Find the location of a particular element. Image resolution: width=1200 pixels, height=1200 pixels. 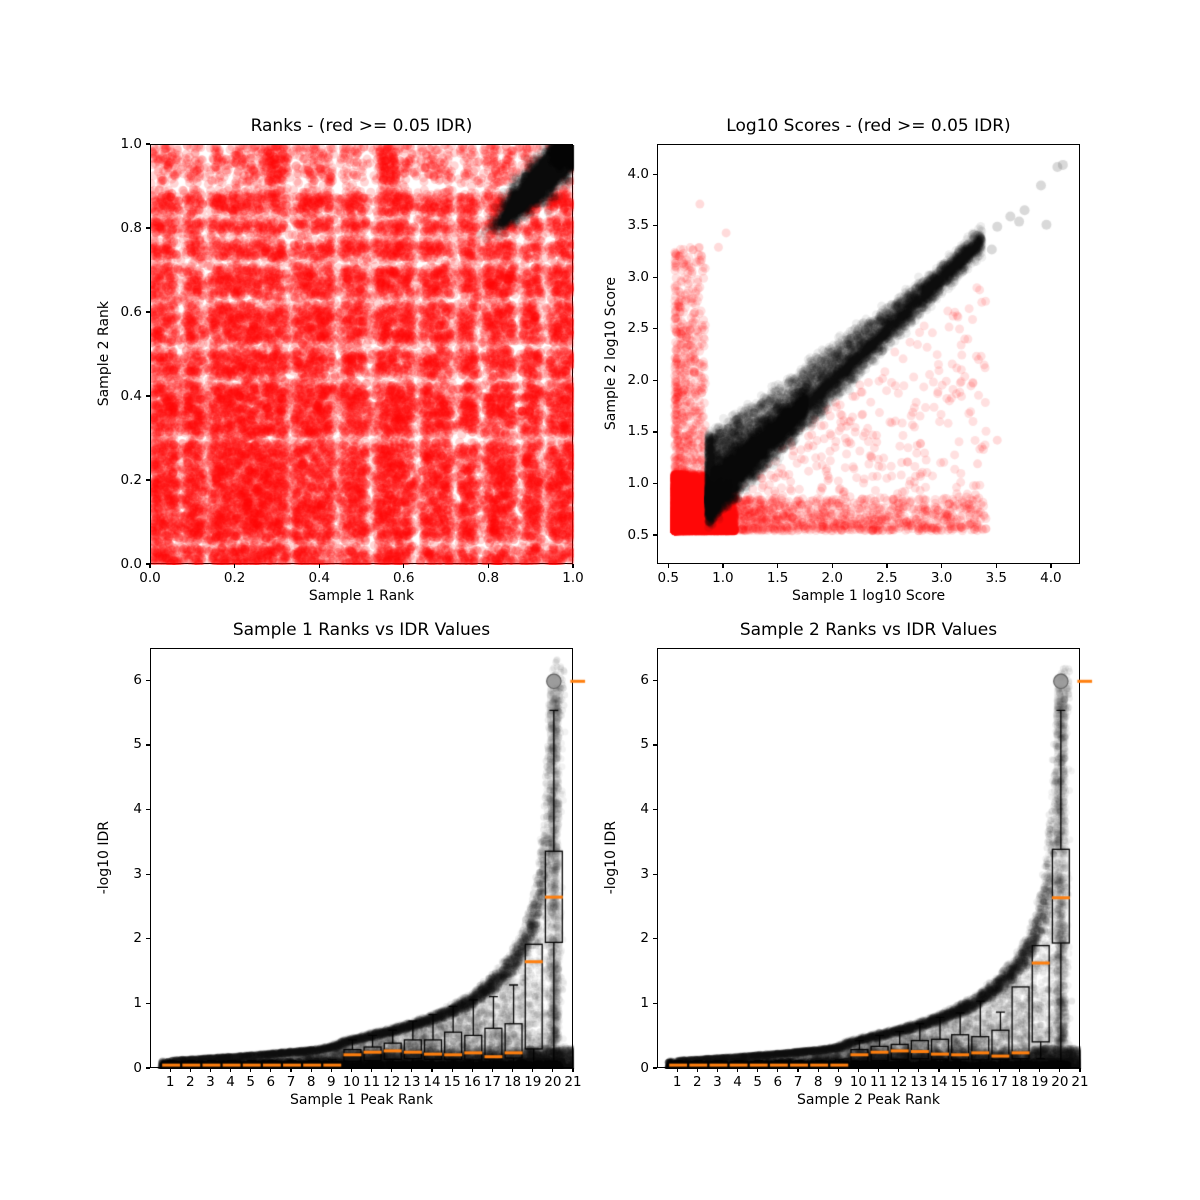

plot-title: Sample 1 Ranks vs IDR Values is located at coordinates (361, 630).